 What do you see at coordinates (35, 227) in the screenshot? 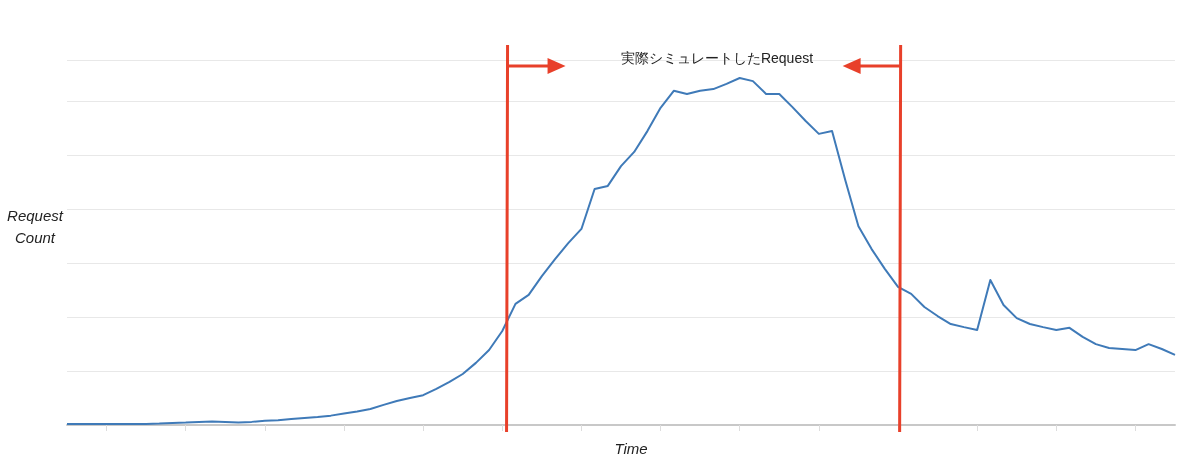
I see `y-axis-title: Request Count` at bounding box center [35, 227].